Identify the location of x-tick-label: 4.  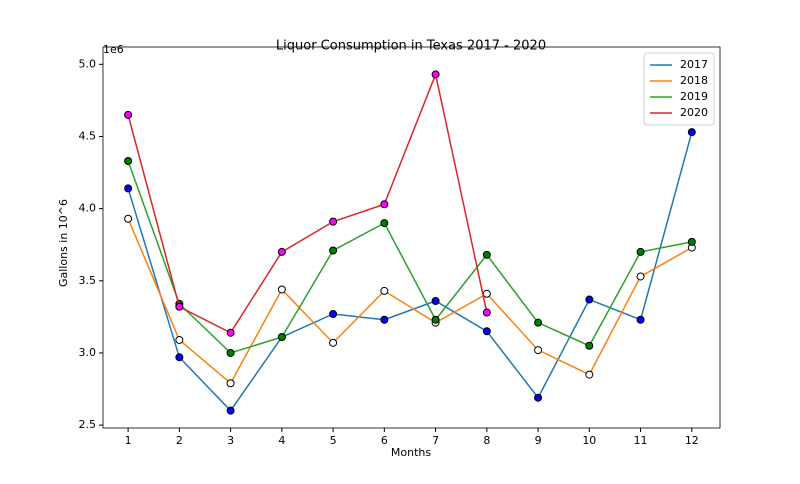
(281, 440).